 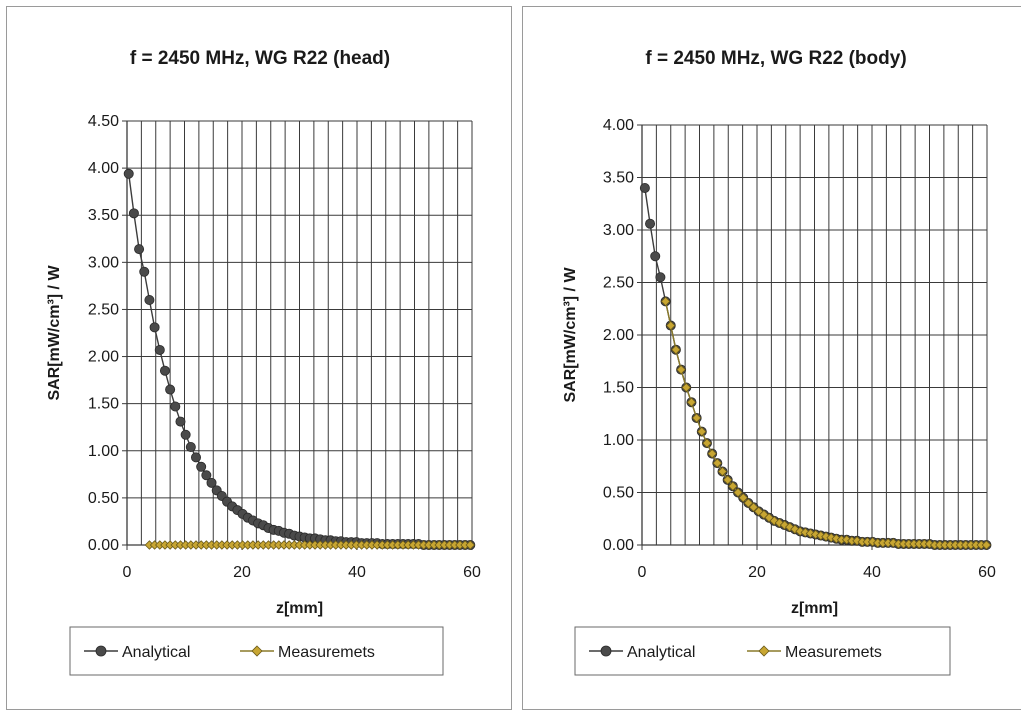 I want to click on chart-title: f = 2450 MHz, WG R22 (body), so click(x=775, y=58).